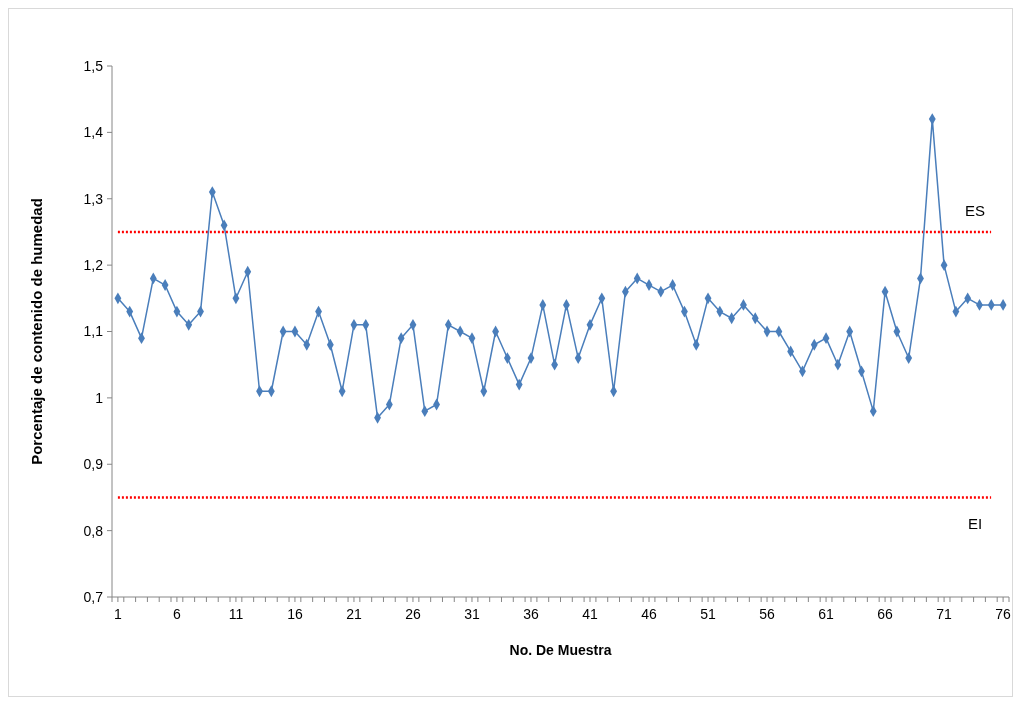 The image size is (1021, 705). I want to click on x-axis-title: No. De Muestra, so click(560, 650).